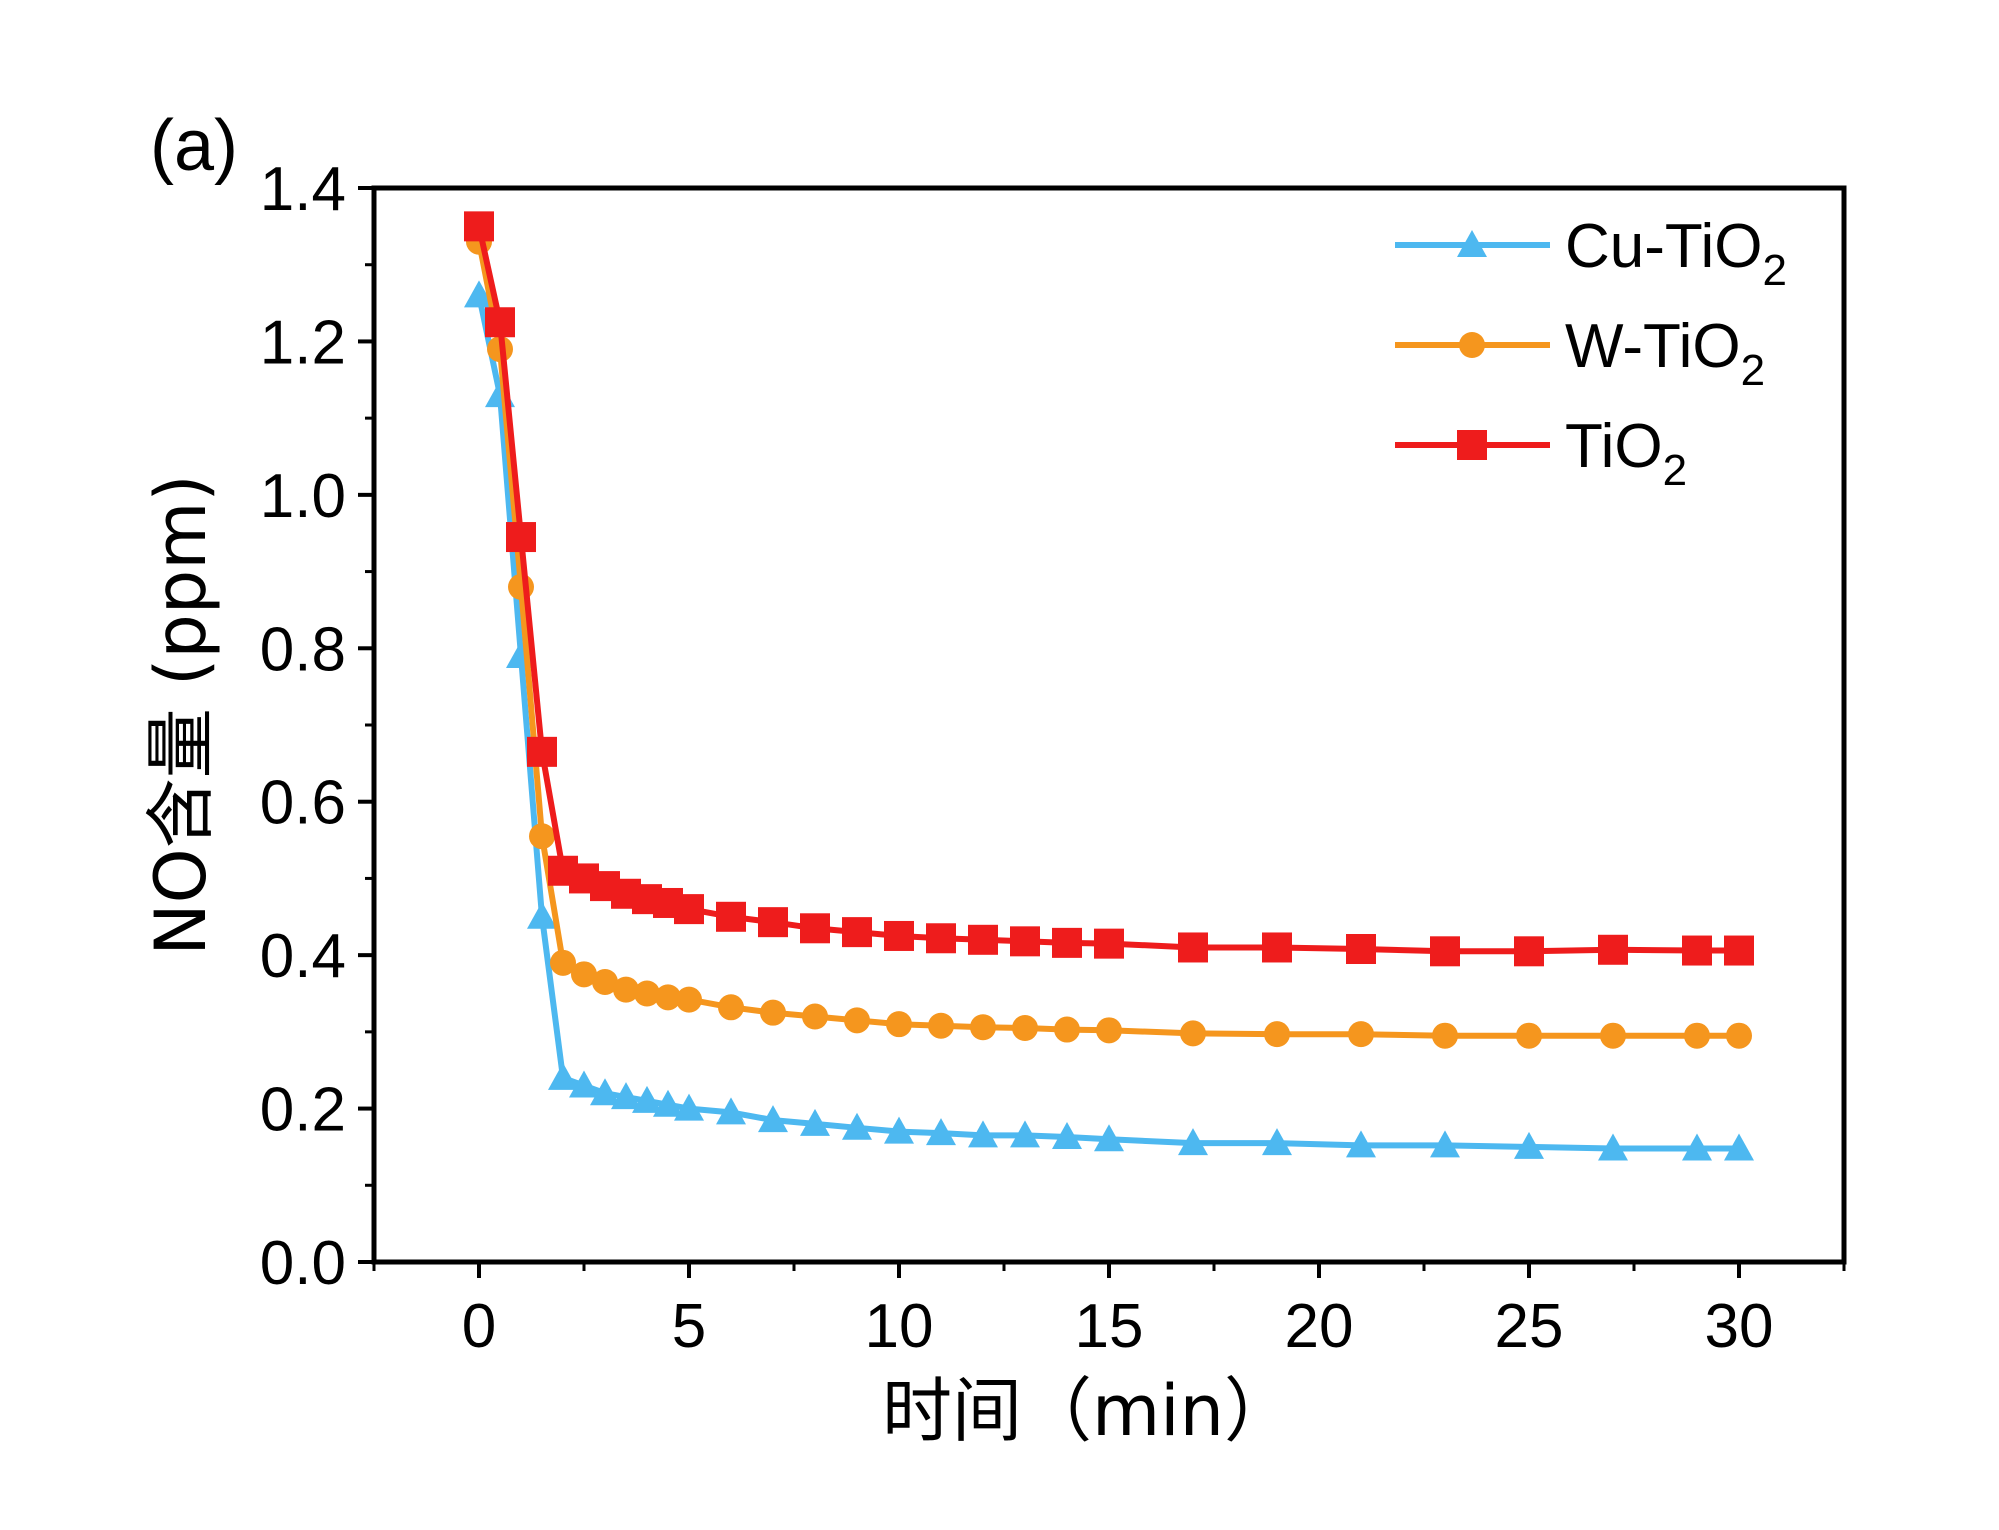  Describe the element at coordinates (1541, 453) in the screenshot. I see `legend-item: TiO2` at that location.